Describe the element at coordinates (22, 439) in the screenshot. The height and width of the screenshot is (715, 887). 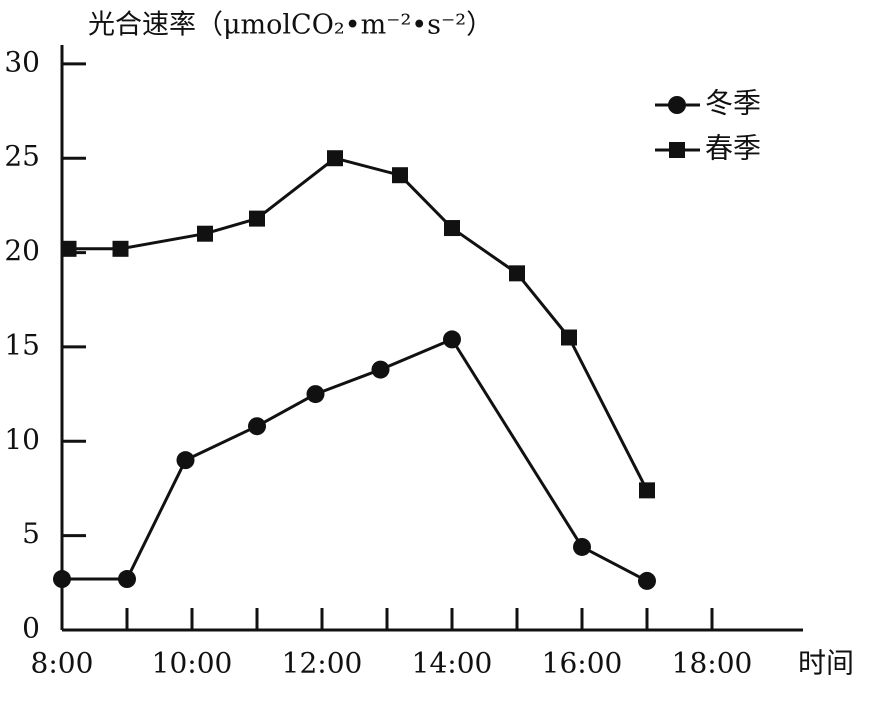
I see `y-tick-label: 10` at that location.